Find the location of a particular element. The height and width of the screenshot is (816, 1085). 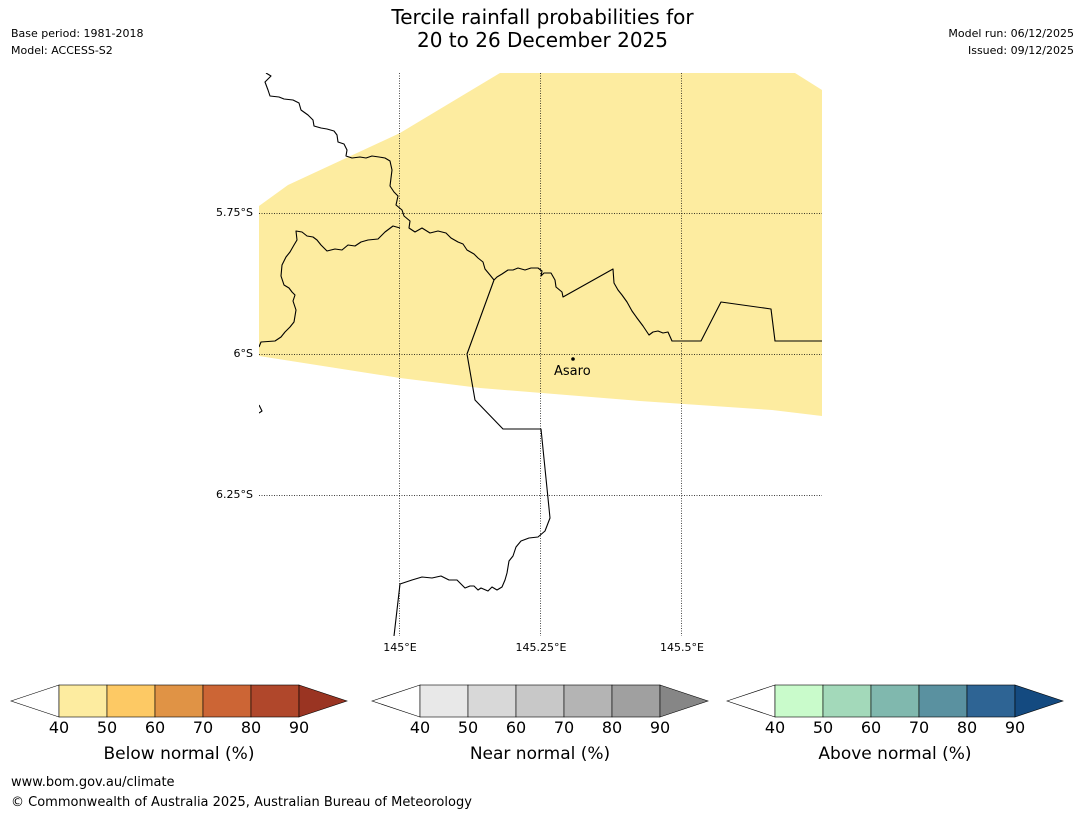

colorbar-above-over-arrow is located at coordinates (1039, 701).